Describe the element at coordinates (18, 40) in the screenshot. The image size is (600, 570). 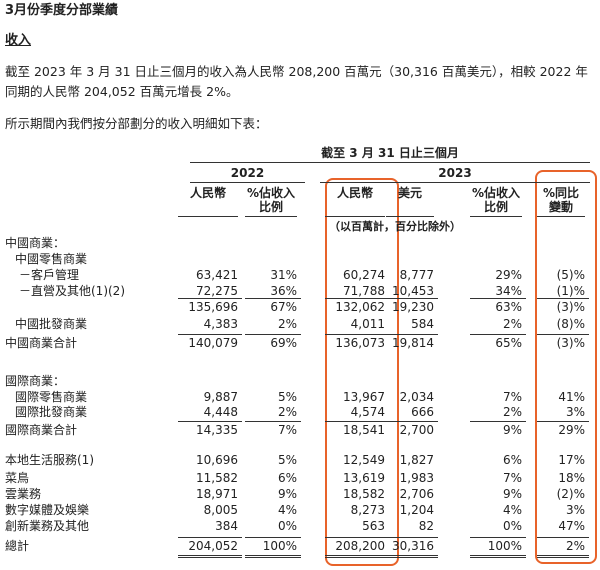
I see `section-heading: 收入` at that location.